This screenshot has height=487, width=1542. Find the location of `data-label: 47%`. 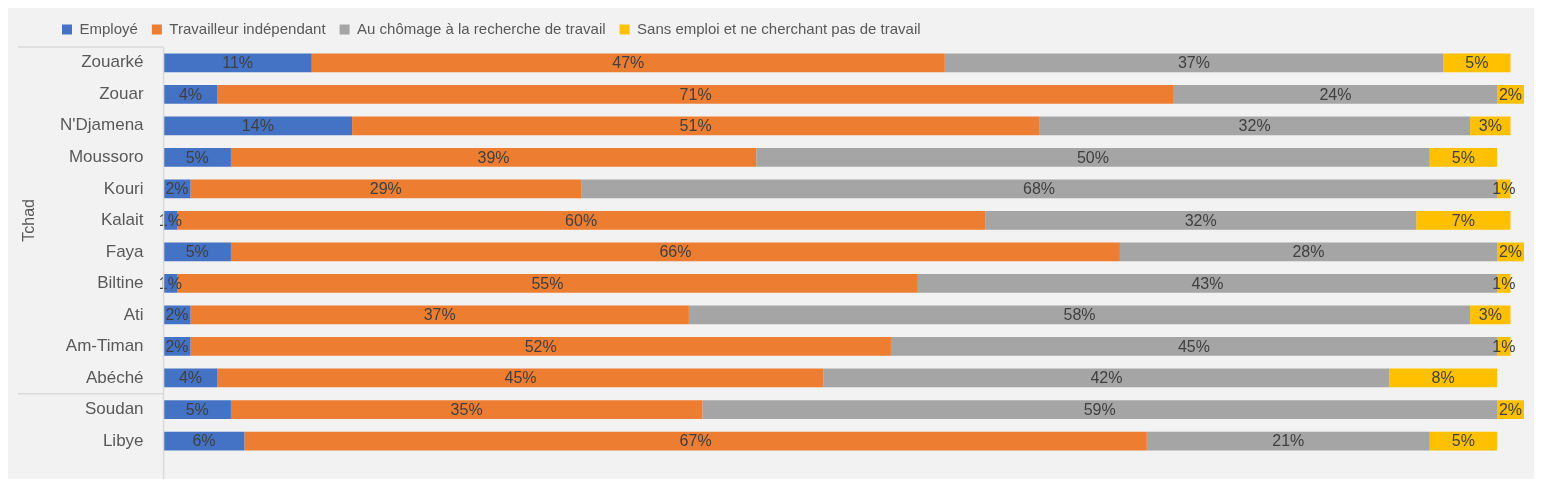

data-label: 47% is located at coordinates (628, 63).